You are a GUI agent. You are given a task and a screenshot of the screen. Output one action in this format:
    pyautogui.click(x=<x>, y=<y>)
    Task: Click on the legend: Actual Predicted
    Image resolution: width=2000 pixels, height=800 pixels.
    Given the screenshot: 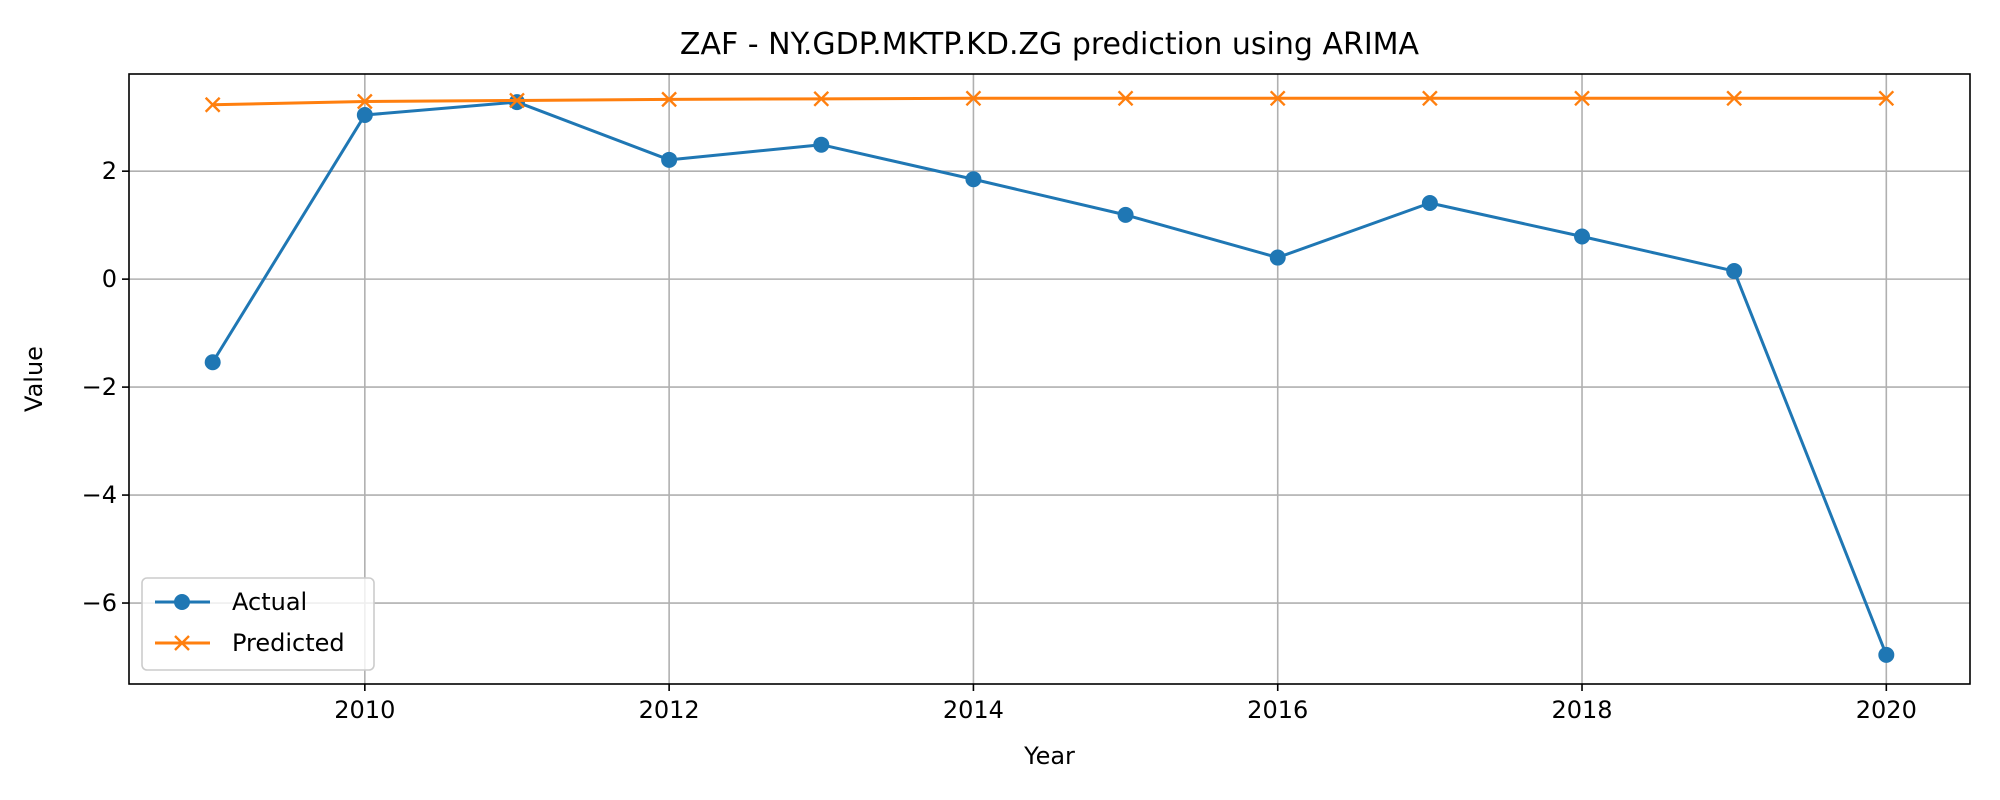 What is the action you would take?
    pyautogui.click(x=258, y=624)
    